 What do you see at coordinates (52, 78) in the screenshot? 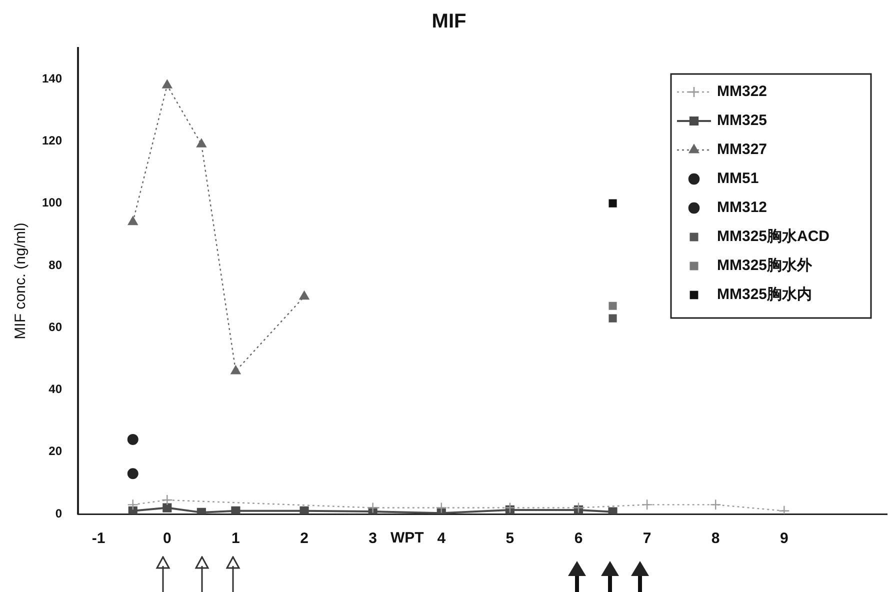
I see `y-tick-label: 140` at bounding box center [52, 78].